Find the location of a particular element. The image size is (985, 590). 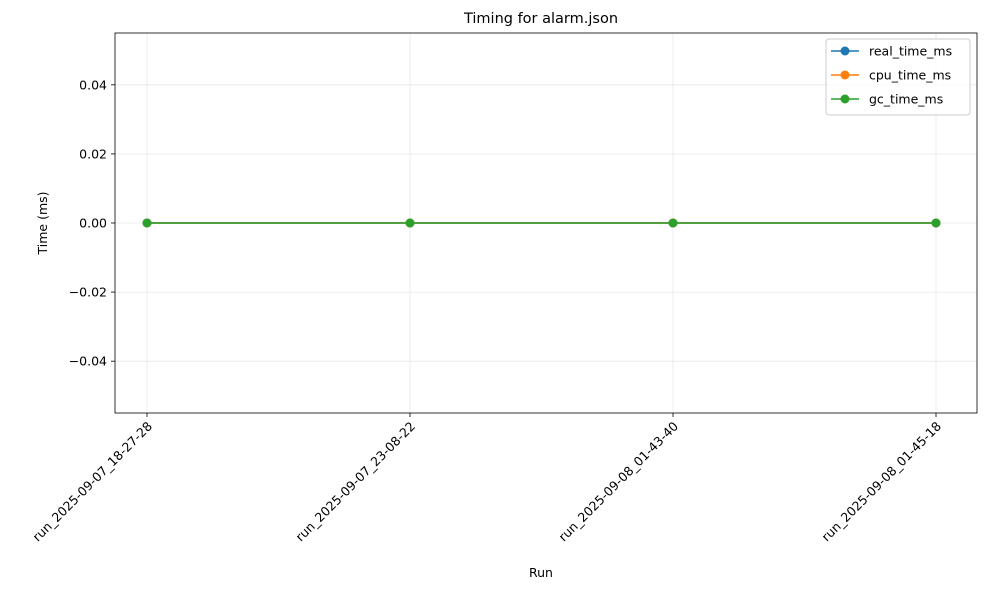

series-layer is located at coordinates (541, 223).